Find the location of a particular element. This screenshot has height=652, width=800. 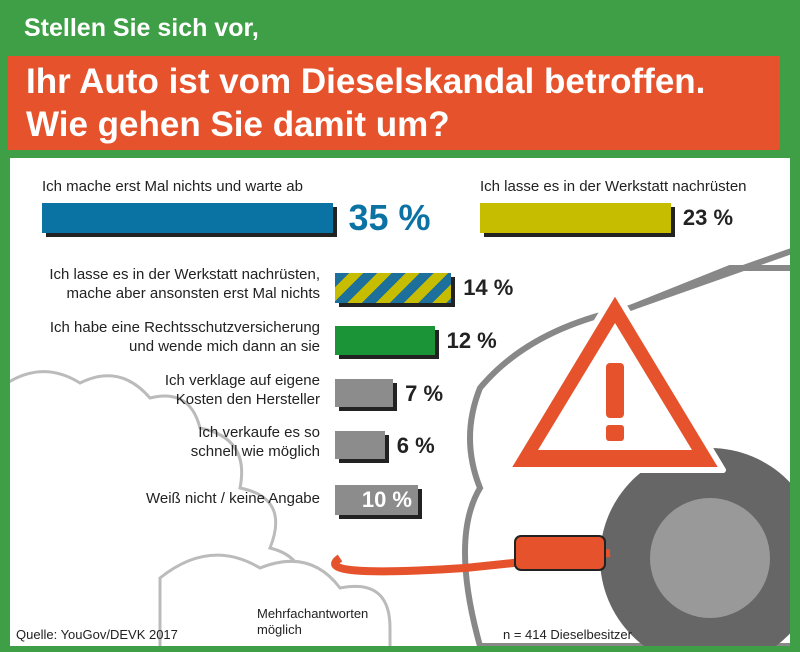

sample: n = 414 Dieselbesitzer is located at coordinates (567, 634).